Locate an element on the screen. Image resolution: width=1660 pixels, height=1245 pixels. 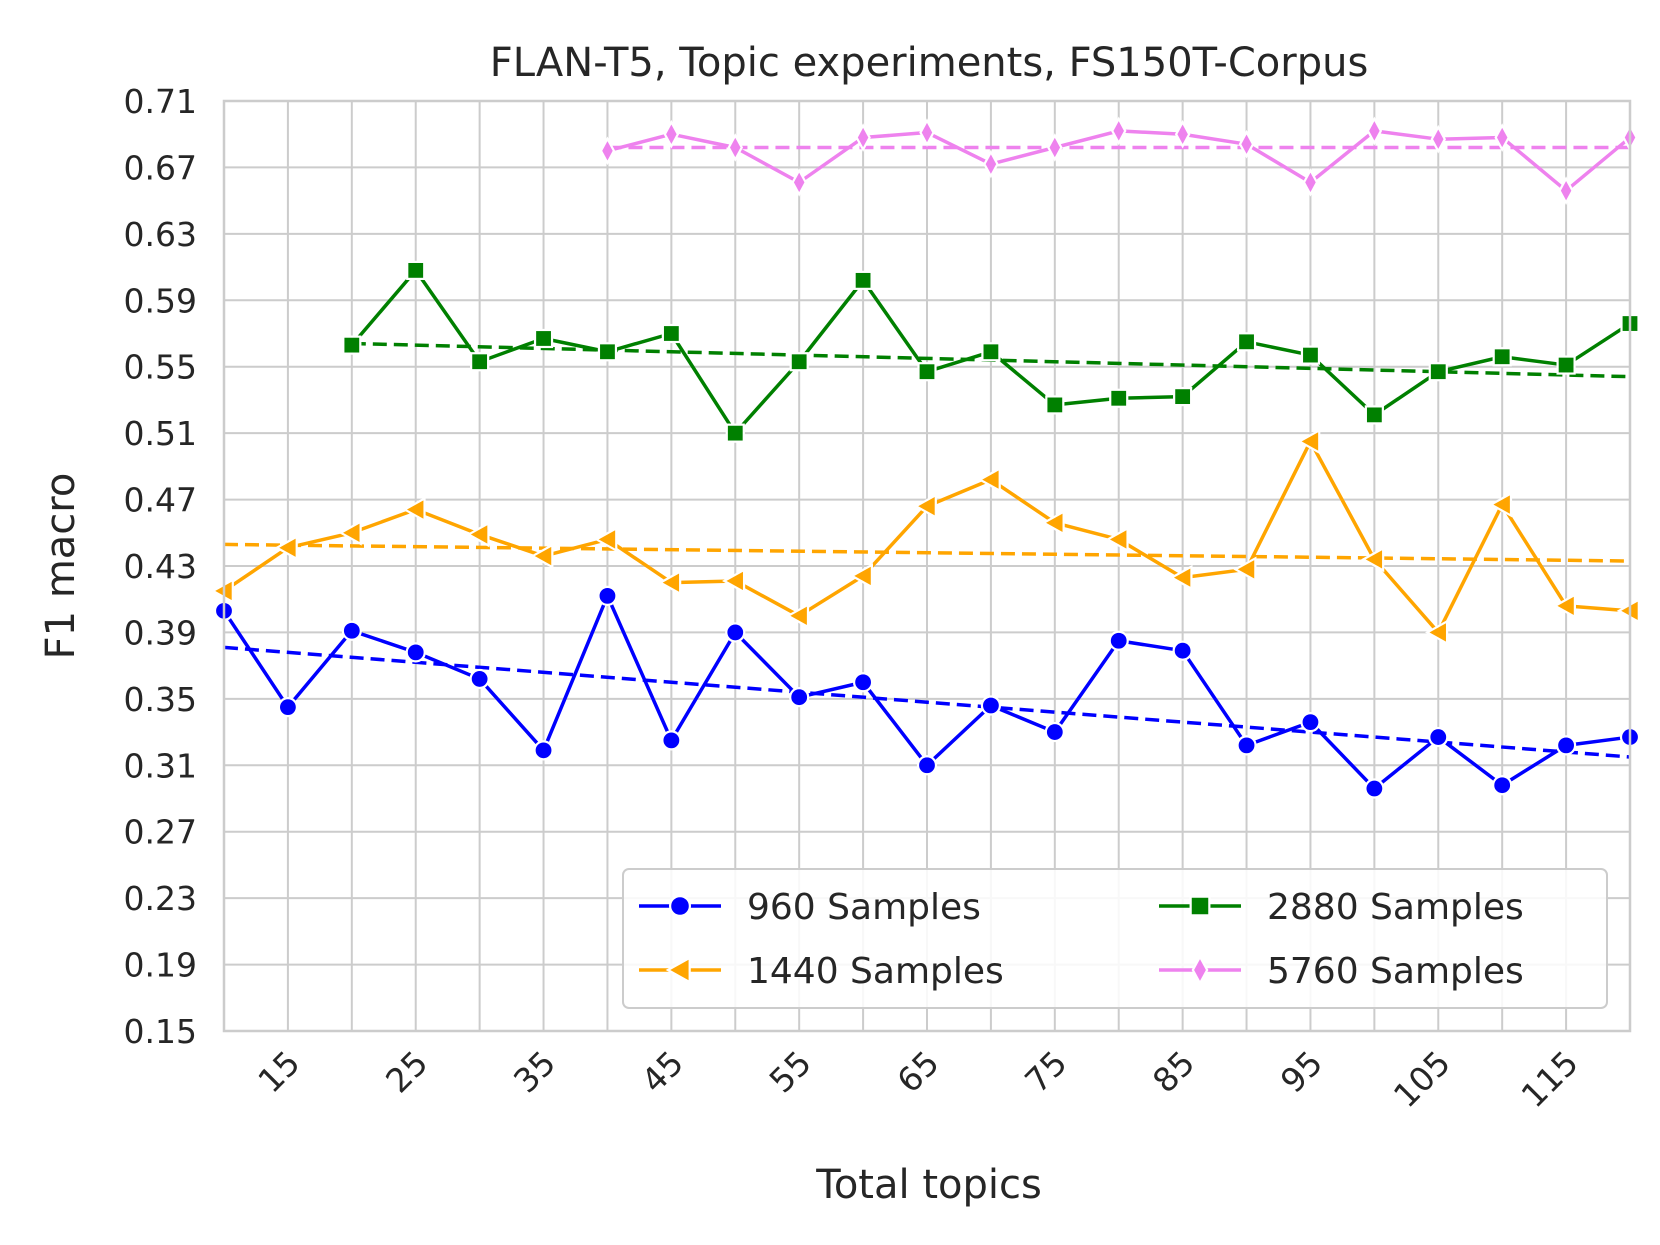
y-tick-label: 0.39 is located at coordinates (160, 632).